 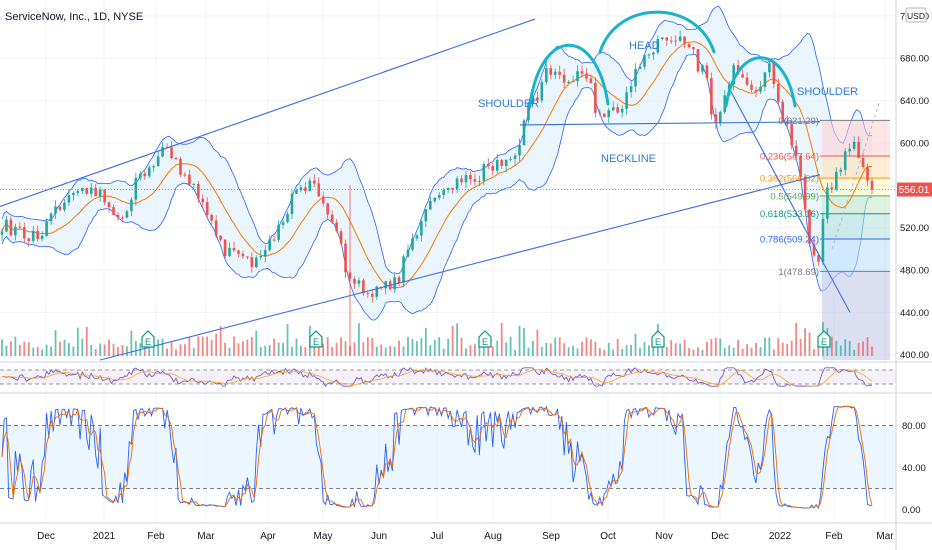 What do you see at coordinates (856, 315) in the screenshot?
I see `fib-zone-below` at bounding box center [856, 315].